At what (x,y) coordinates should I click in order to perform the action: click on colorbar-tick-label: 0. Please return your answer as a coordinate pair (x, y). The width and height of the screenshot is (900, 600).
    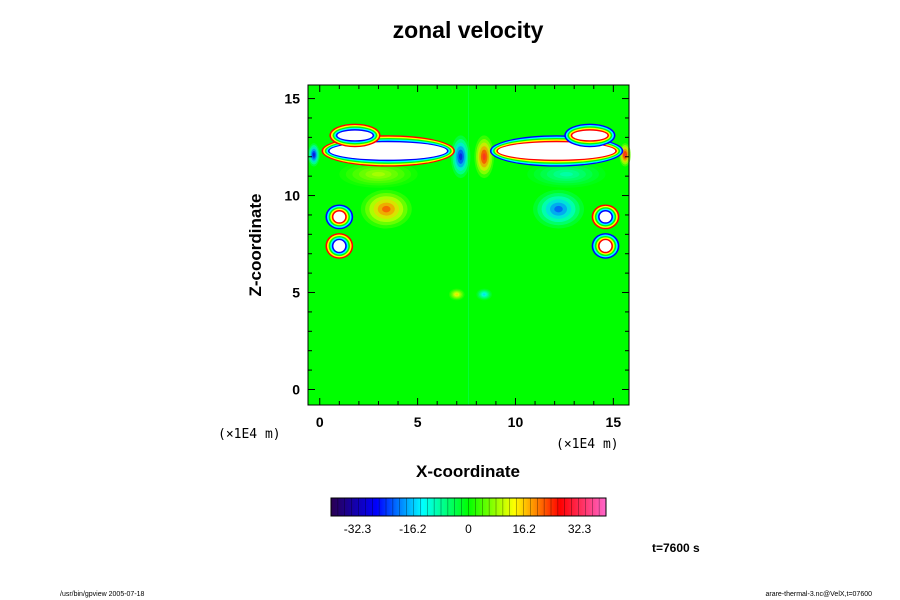
    Looking at the image, I should click on (468, 529).